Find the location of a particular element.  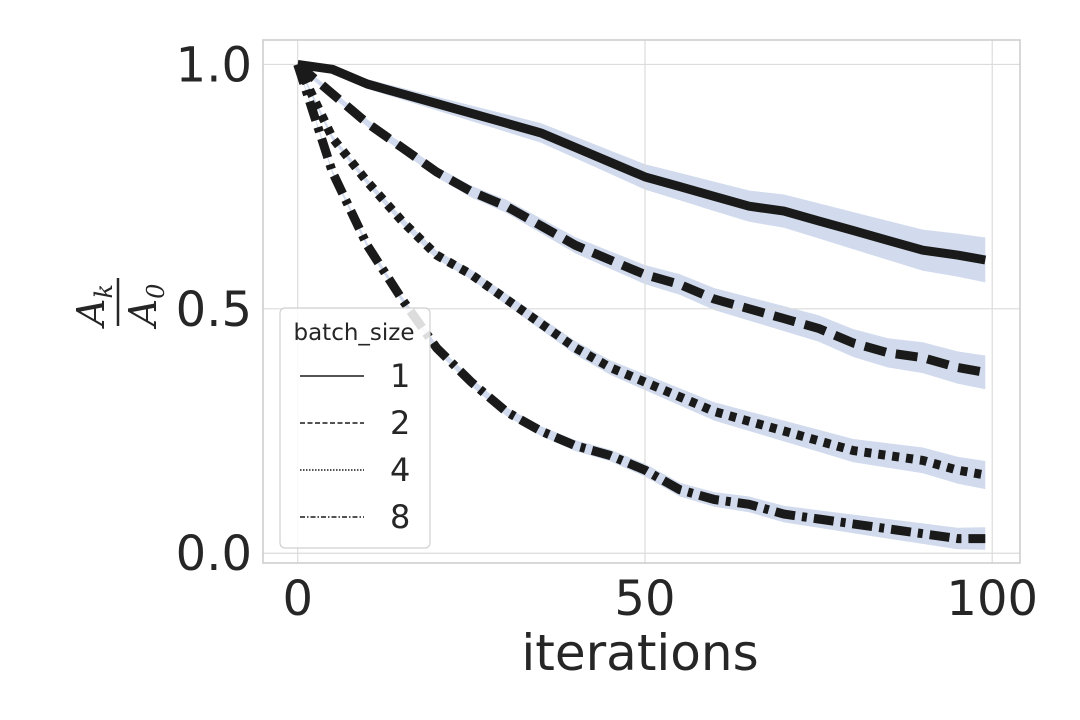

legend: batch_size 1 2 4 8 is located at coordinates (355, 428).